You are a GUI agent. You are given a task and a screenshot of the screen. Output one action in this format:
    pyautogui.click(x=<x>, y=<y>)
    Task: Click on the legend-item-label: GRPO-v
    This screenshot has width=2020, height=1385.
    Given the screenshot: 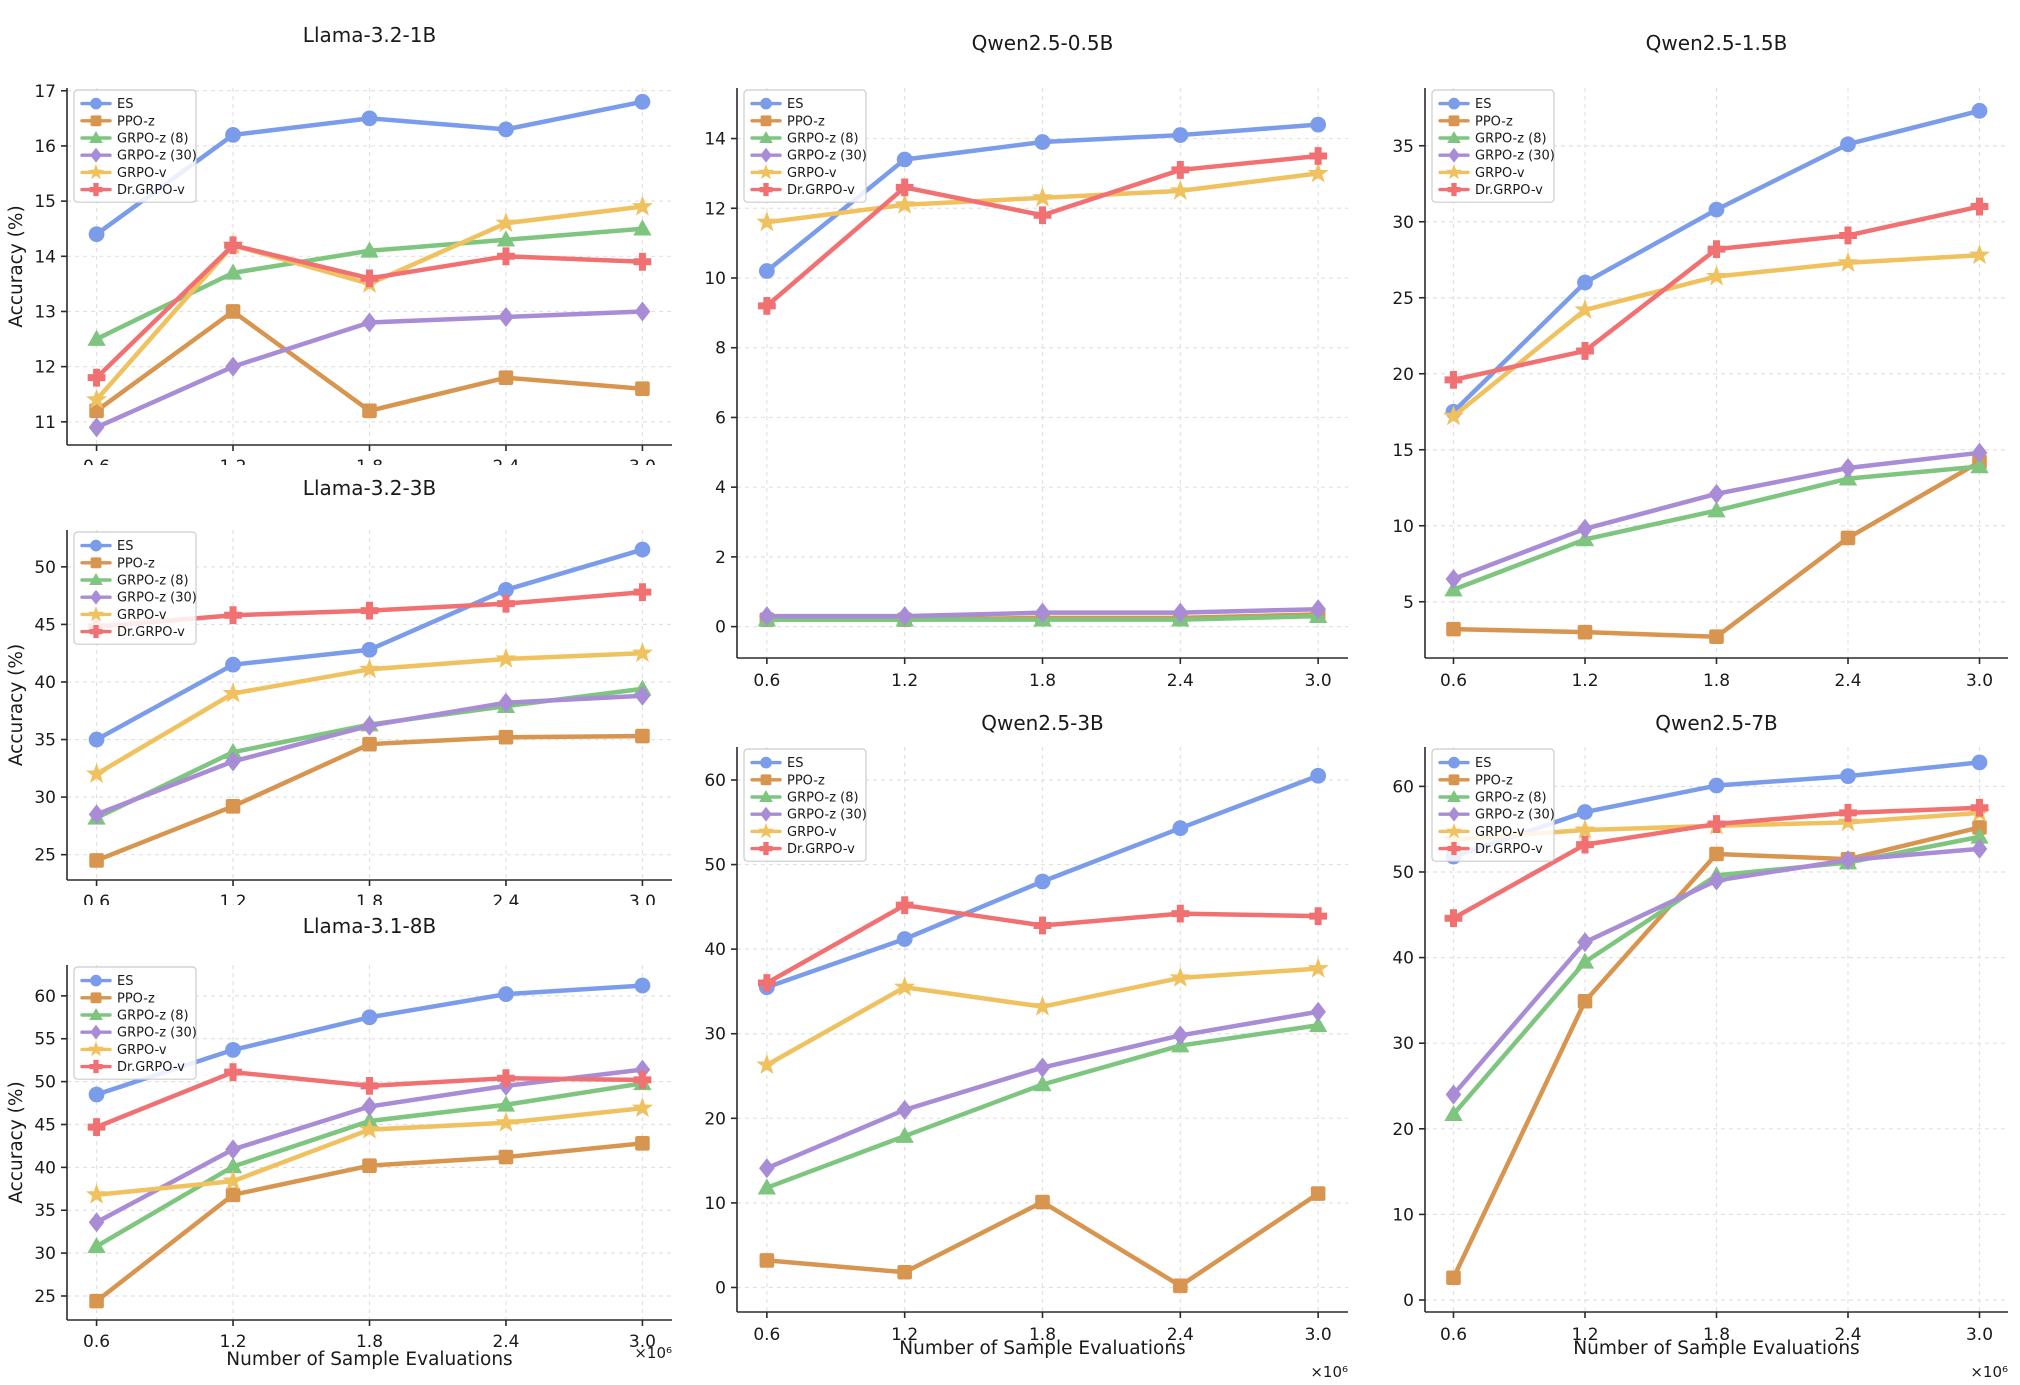 What is the action you would take?
    pyautogui.click(x=142, y=1050)
    